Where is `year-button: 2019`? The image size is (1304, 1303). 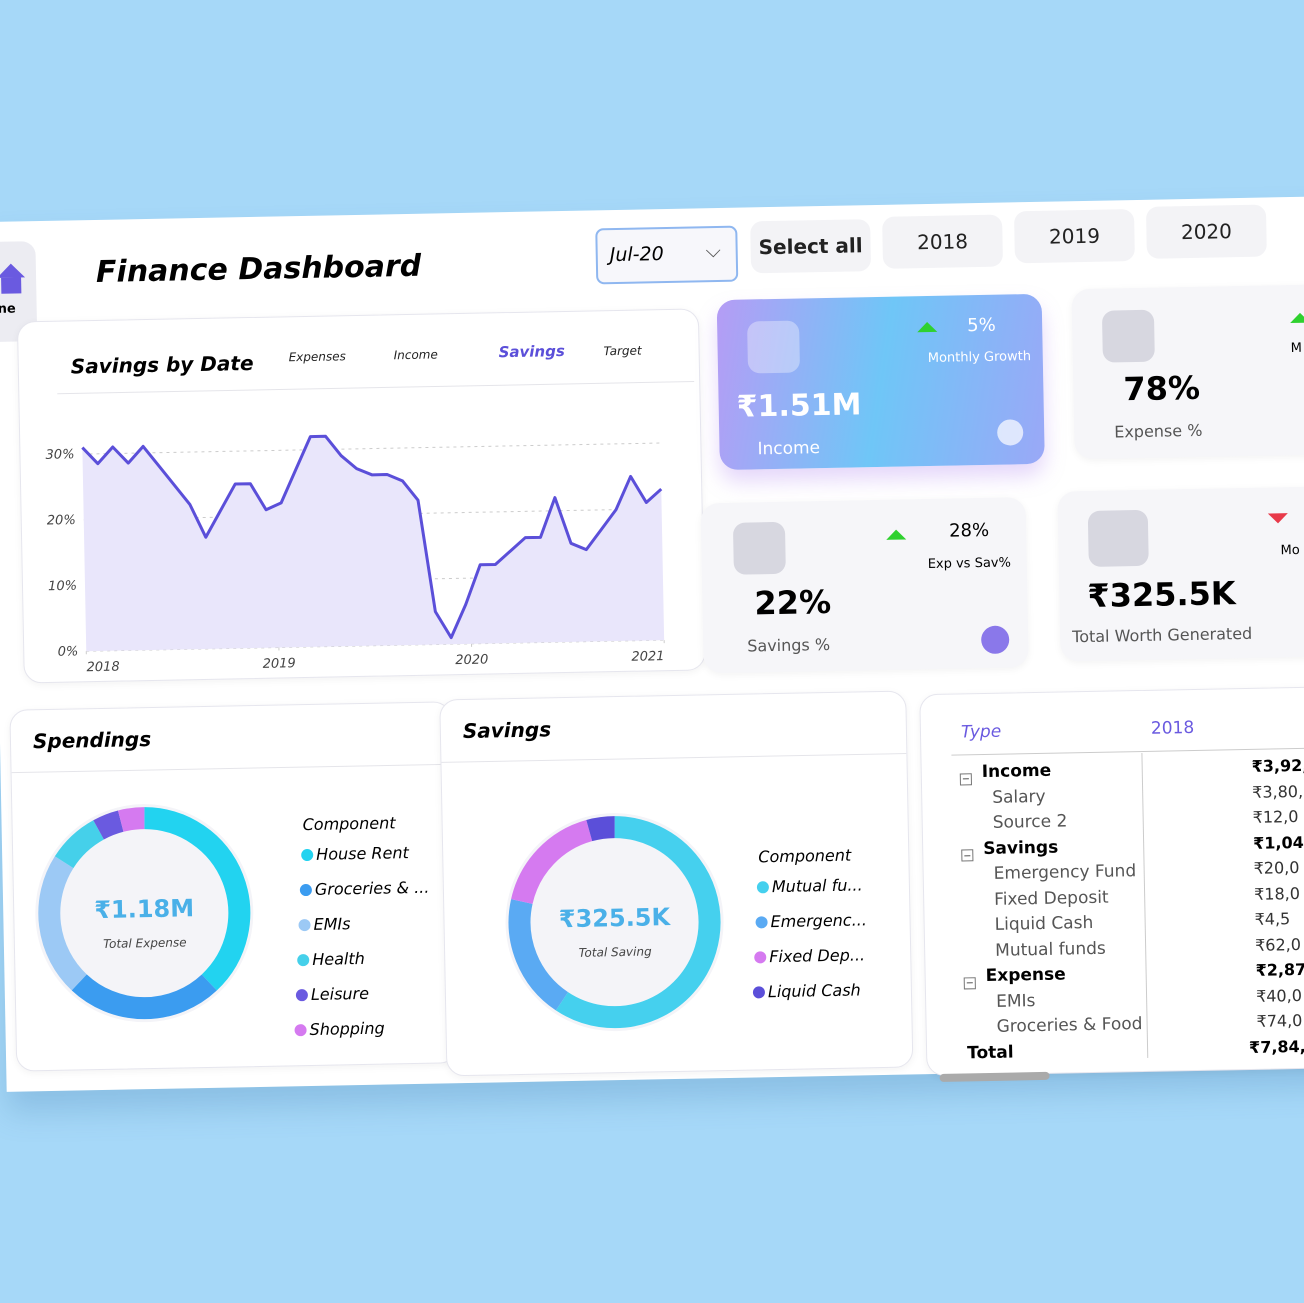 year-button: 2019 is located at coordinates (1074, 236).